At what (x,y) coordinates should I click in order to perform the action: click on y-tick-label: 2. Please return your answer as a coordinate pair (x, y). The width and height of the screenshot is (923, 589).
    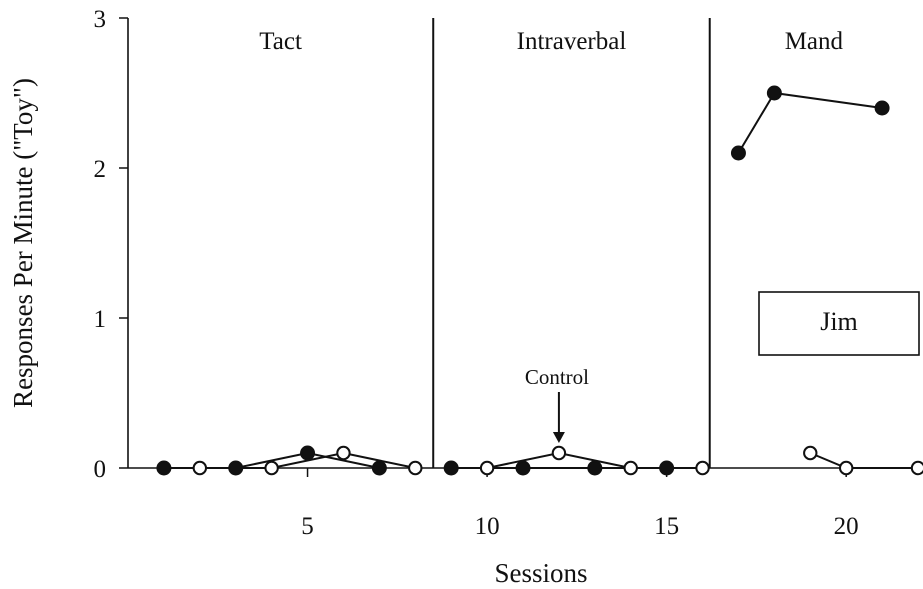
    Looking at the image, I should click on (100, 169).